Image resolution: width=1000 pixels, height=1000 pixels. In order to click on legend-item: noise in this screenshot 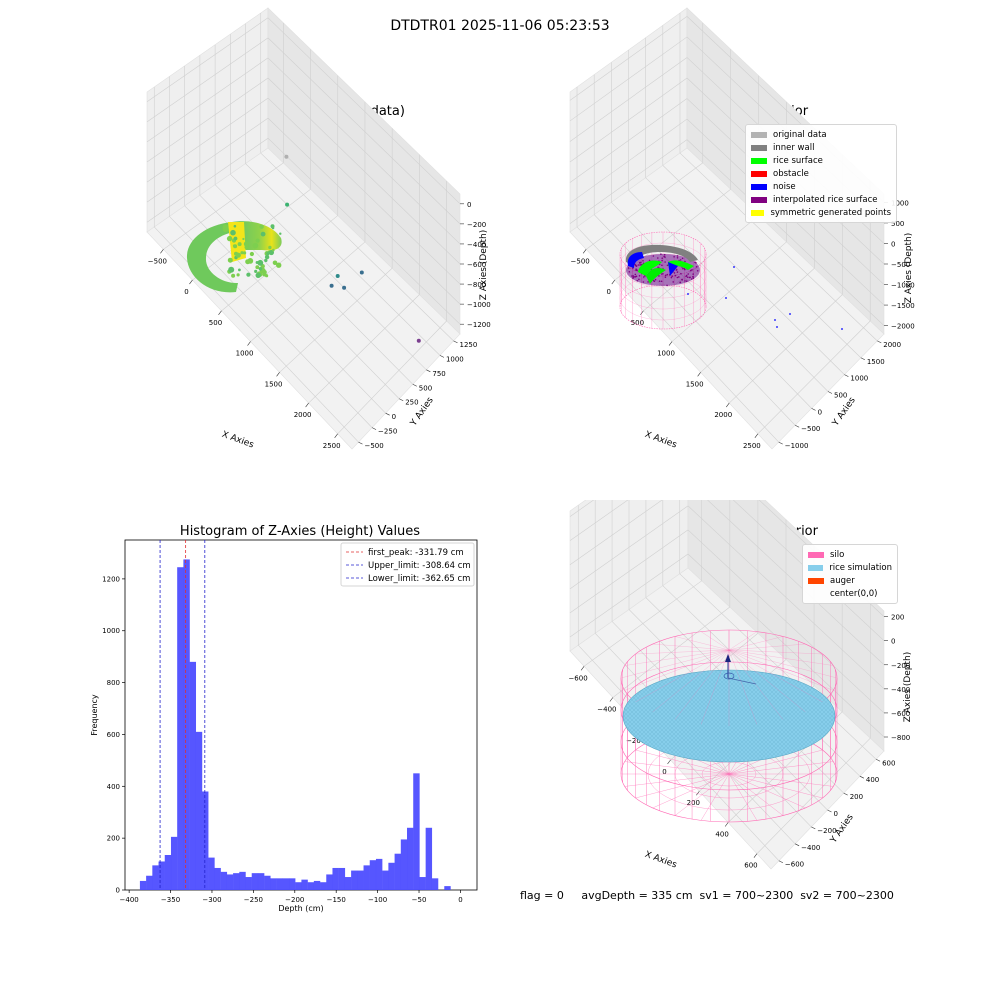, I will do `click(821, 186)`.